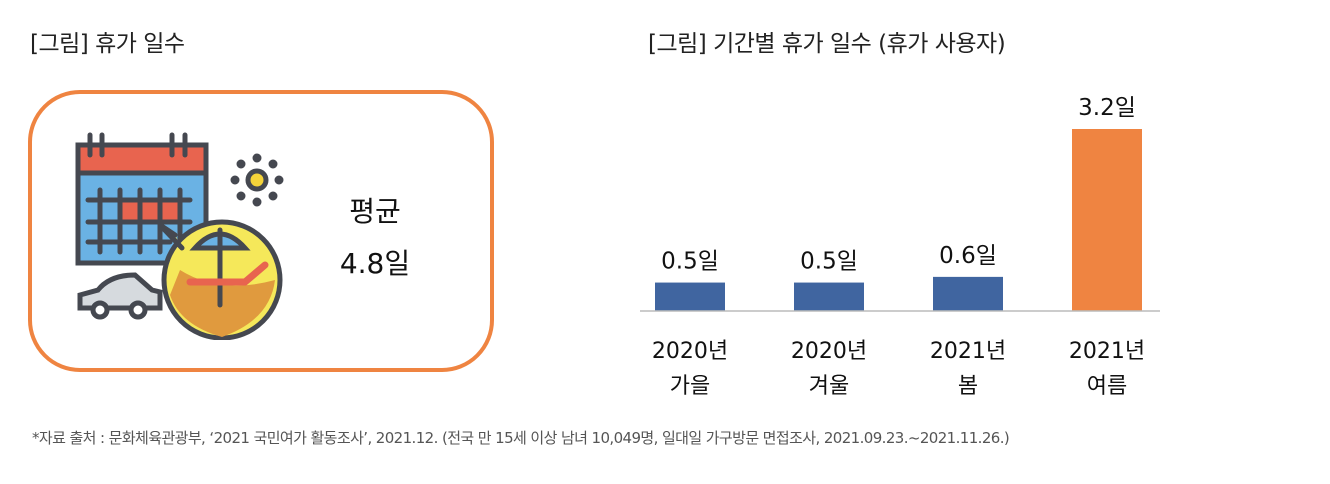  I want to click on x-tick-label: 겨울, so click(829, 386).